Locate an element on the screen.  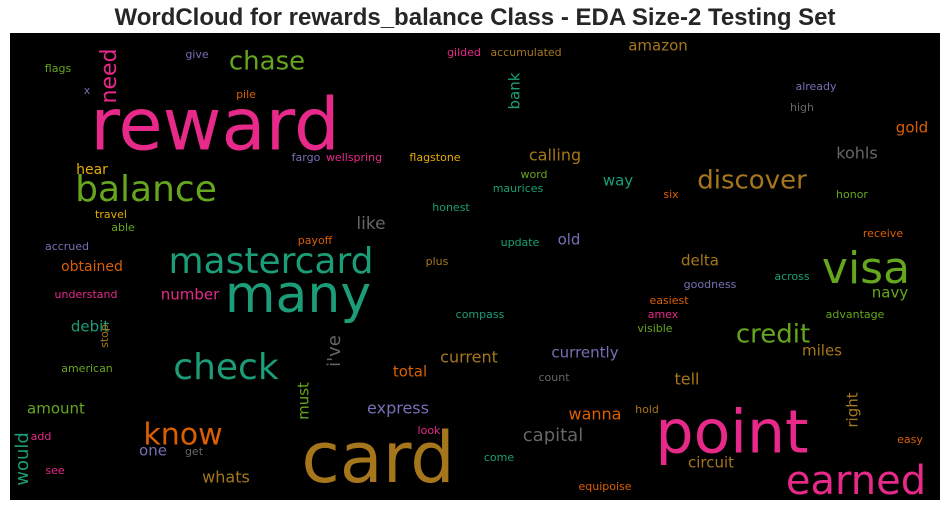
word-come: come is located at coordinates (499, 457).